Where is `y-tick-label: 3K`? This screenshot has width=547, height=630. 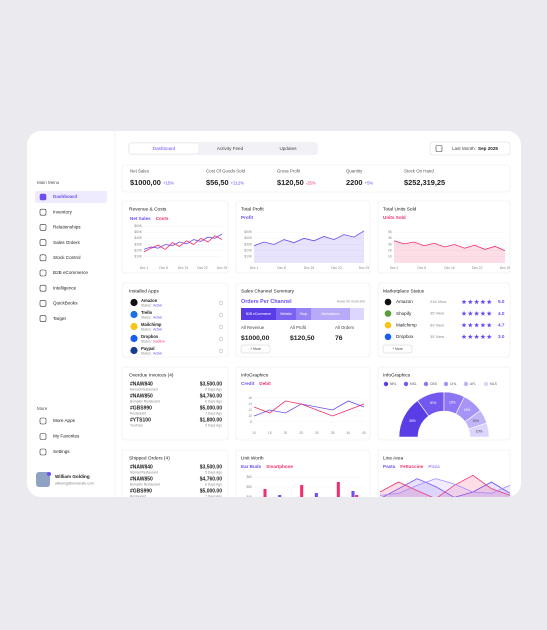
y-tick-label: 3K is located at coordinates (390, 244).